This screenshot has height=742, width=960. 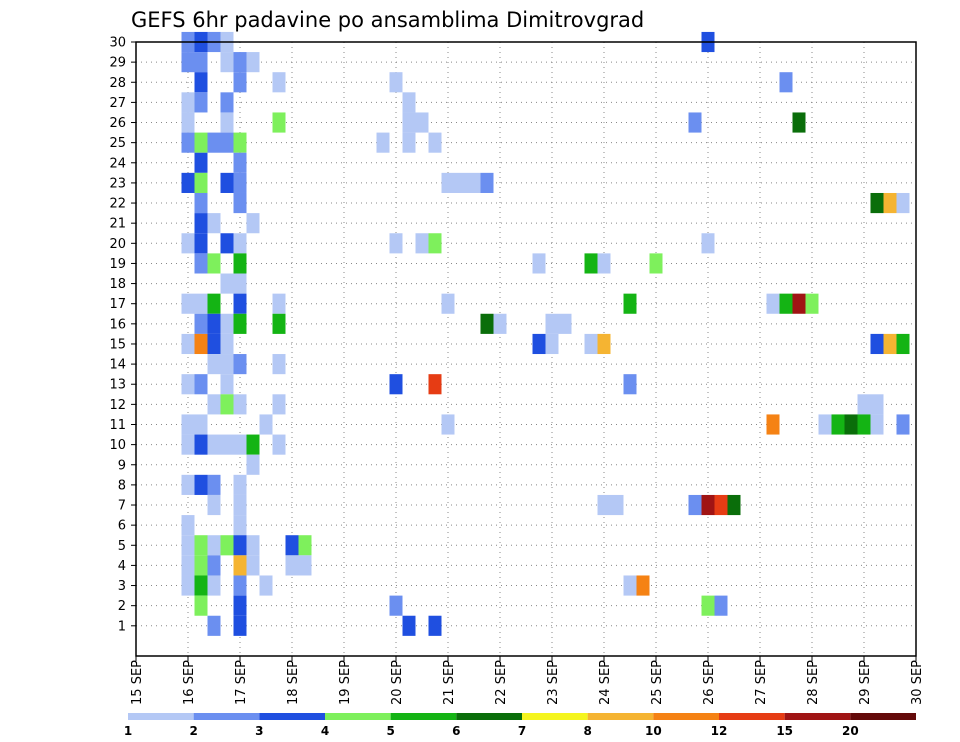 What do you see at coordinates (117, 163) in the screenshot?
I see `y-tick-label: 24` at bounding box center [117, 163].